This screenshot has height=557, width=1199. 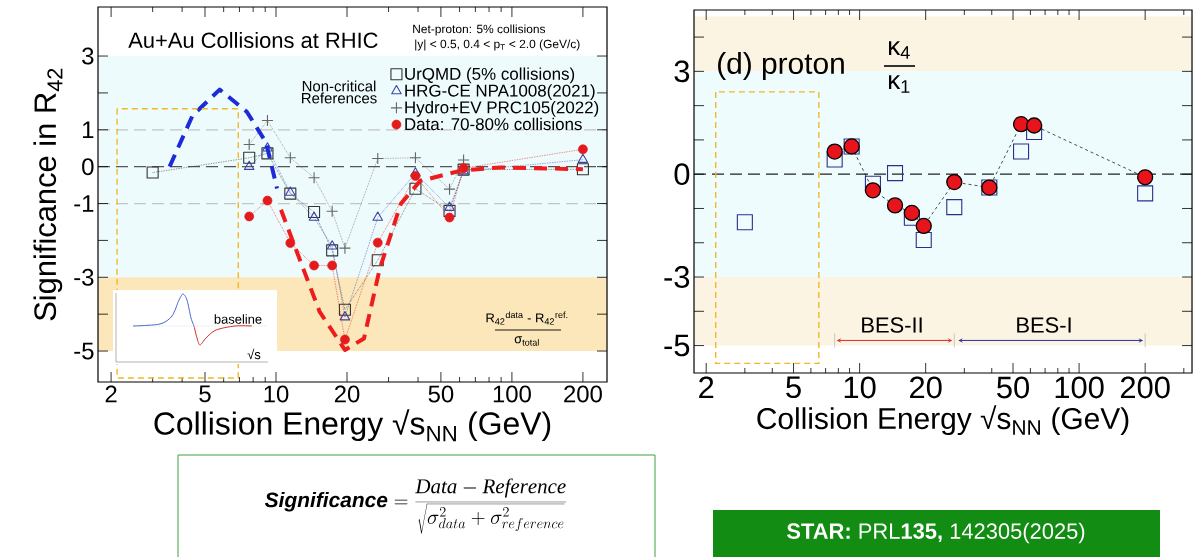 I want to click on annotation: √s, so click(x=254, y=354).